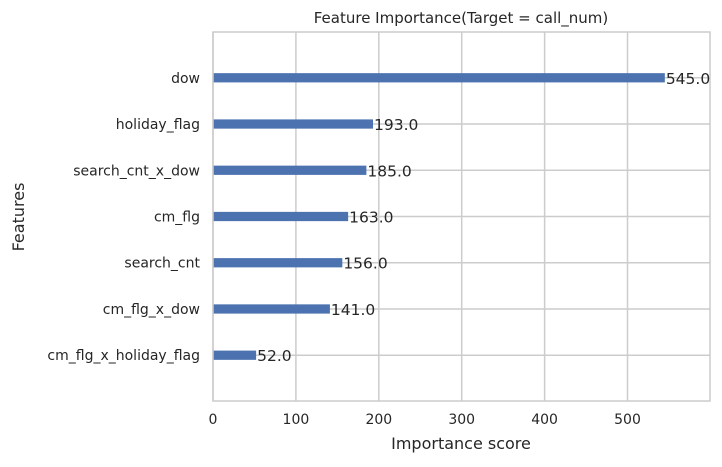 The image size is (722, 467). I want to click on bar-value-label: 185.0, so click(389, 171).